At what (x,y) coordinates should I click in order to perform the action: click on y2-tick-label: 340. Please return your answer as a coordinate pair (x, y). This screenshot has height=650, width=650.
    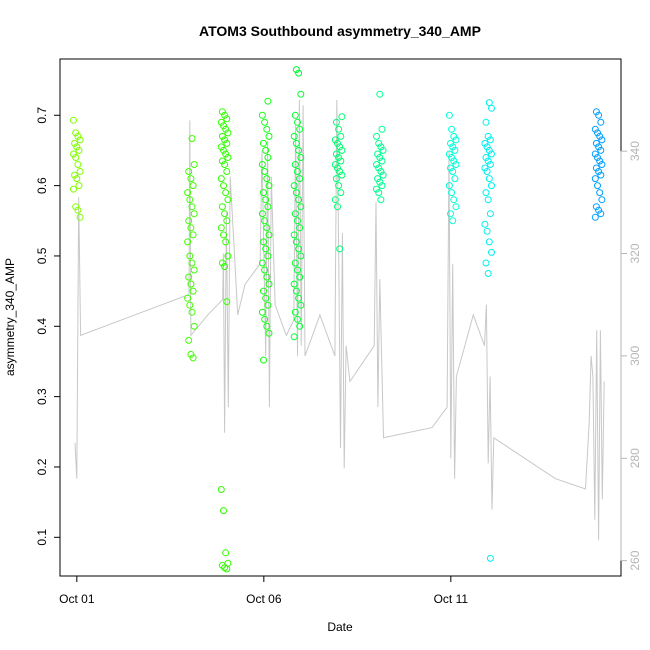
    Looking at the image, I should click on (635, 151).